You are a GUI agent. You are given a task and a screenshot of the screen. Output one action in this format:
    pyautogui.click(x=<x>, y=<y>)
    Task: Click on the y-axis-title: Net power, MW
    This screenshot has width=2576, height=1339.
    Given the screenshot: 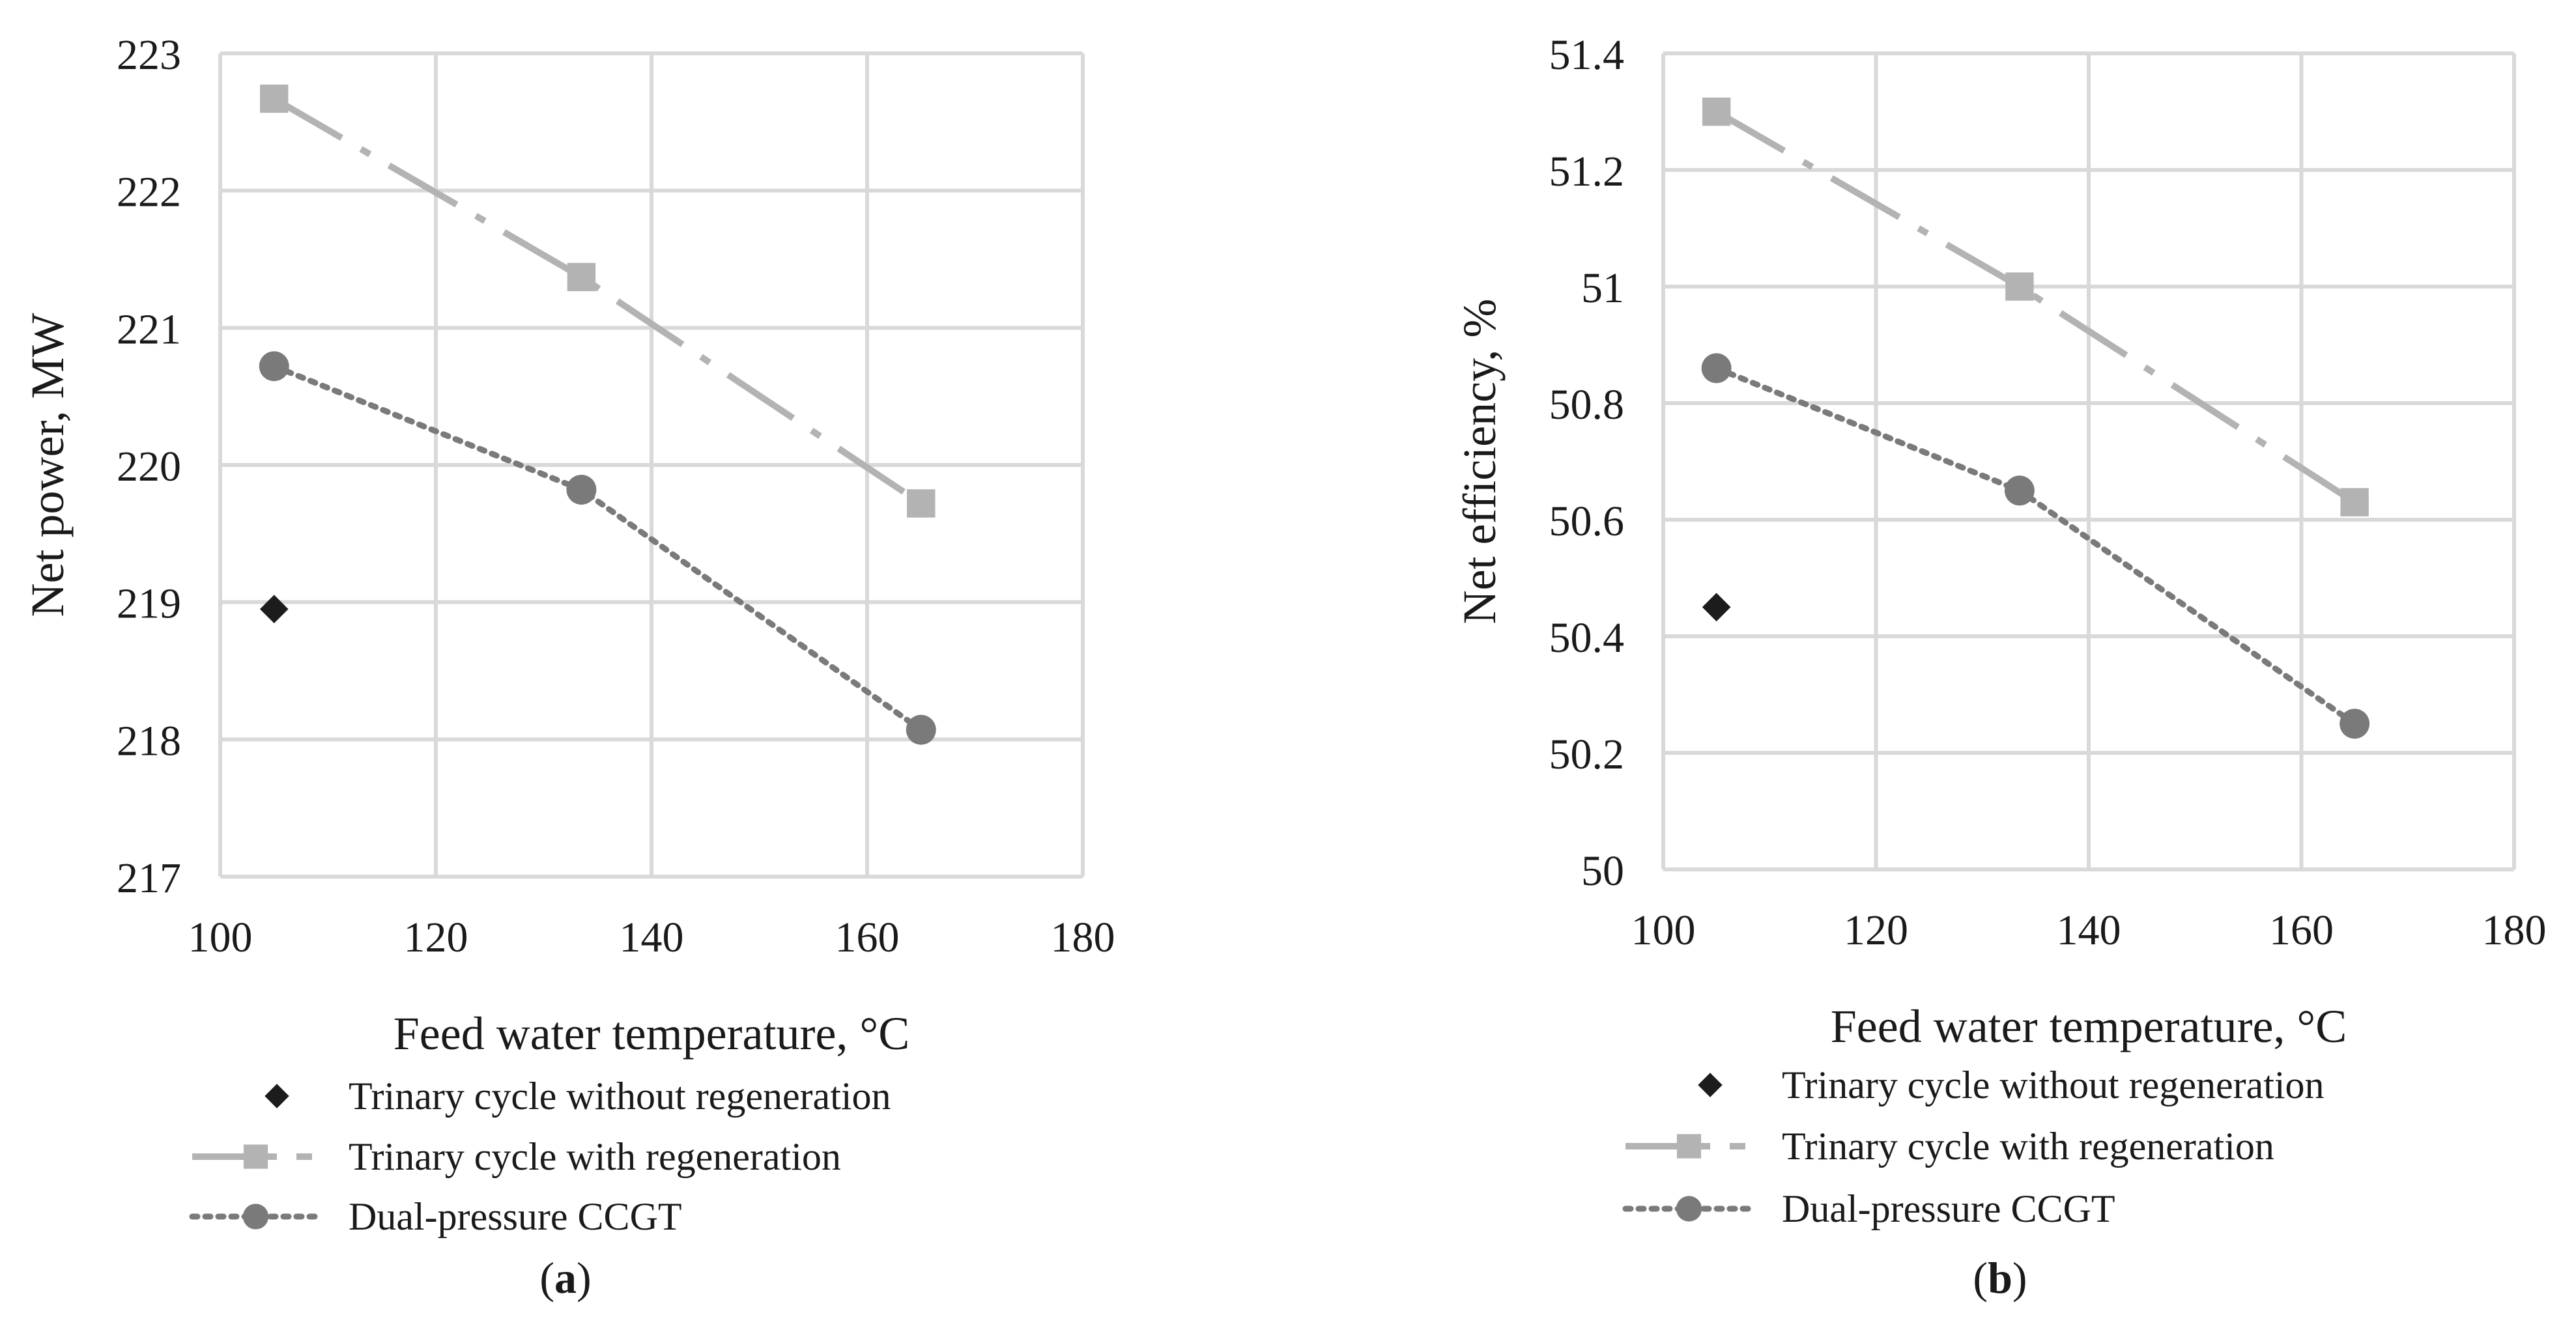 What is the action you would take?
    pyautogui.click(x=47, y=465)
    